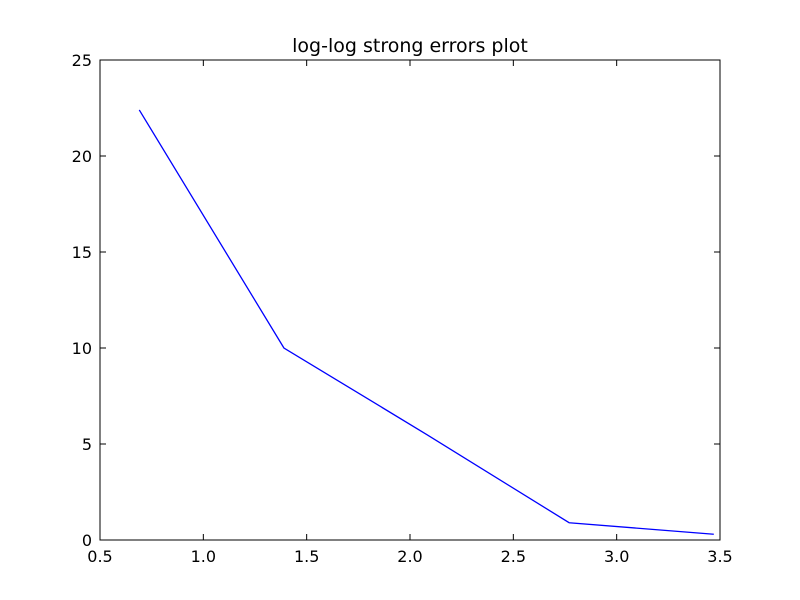  Describe the element at coordinates (87, 444) in the screenshot. I see `y-tick-label: 5` at that location.